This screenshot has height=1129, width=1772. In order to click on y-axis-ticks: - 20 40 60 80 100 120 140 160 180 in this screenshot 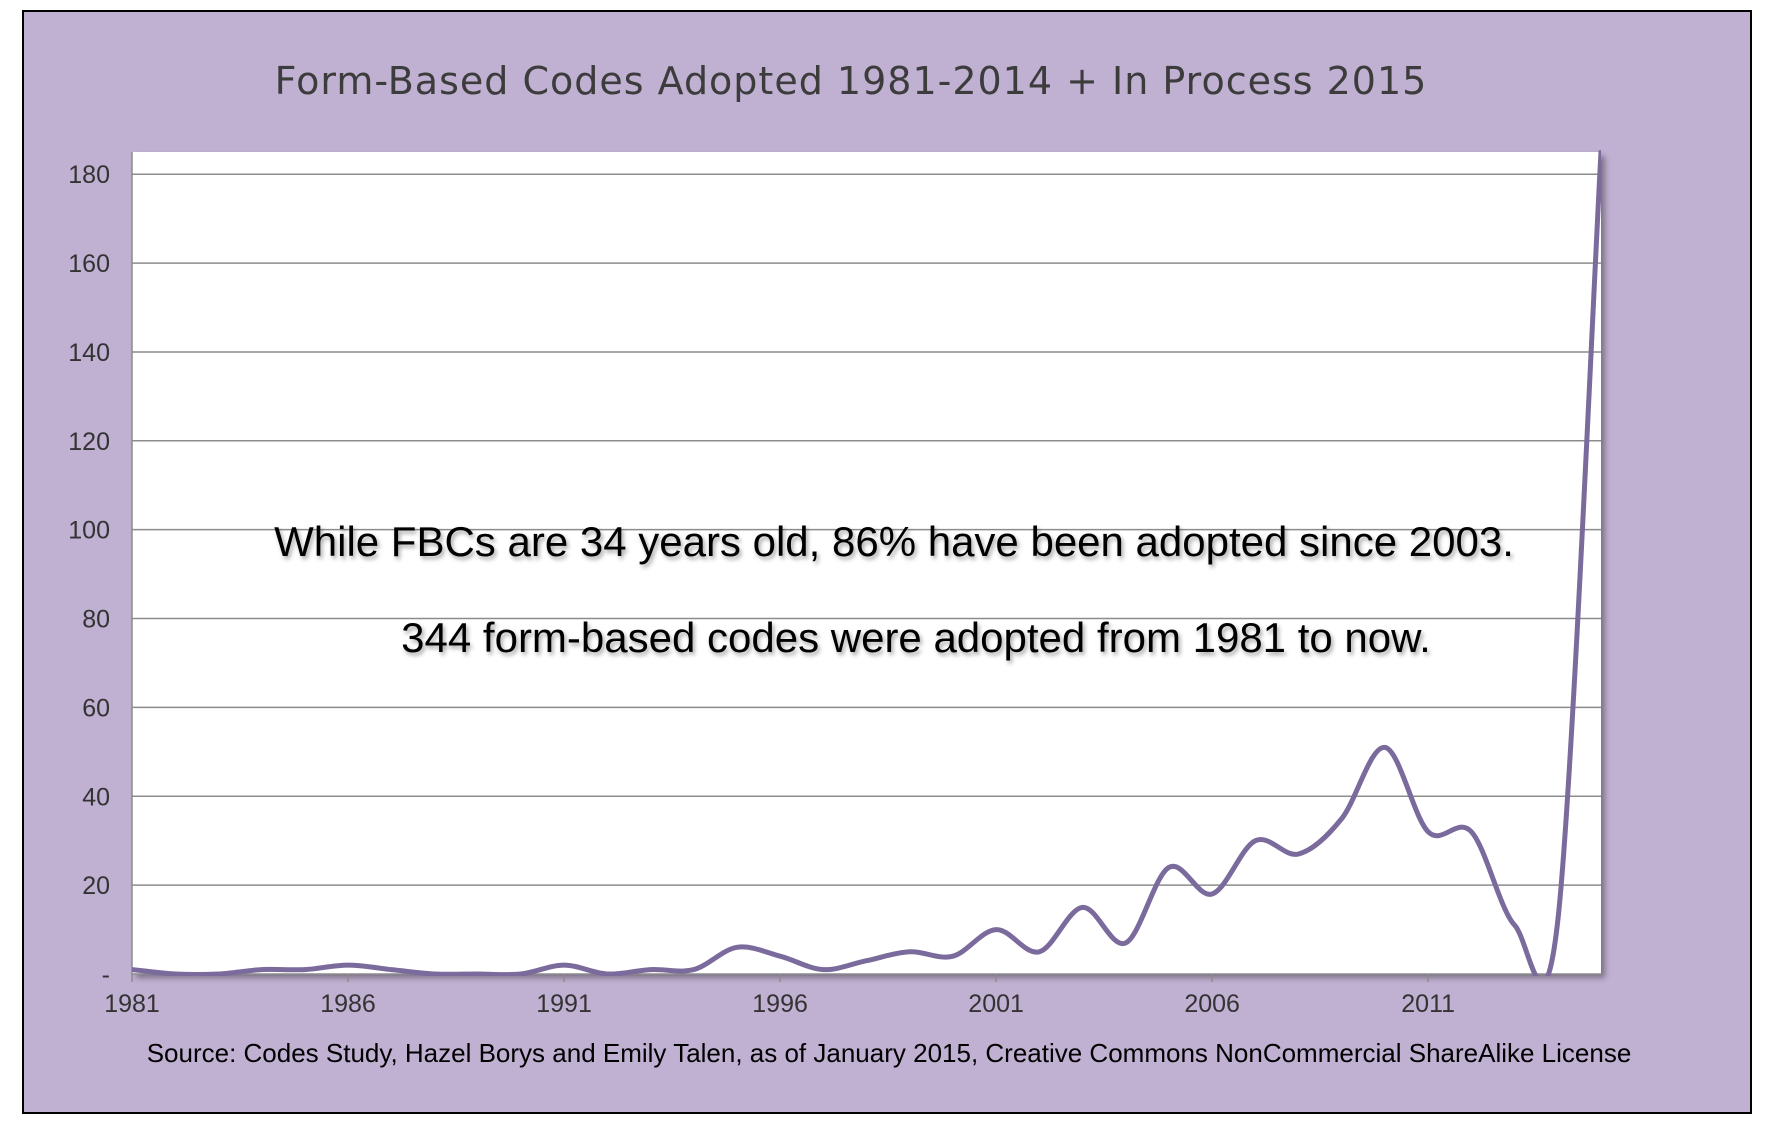, I will do `click(89, 575)`.